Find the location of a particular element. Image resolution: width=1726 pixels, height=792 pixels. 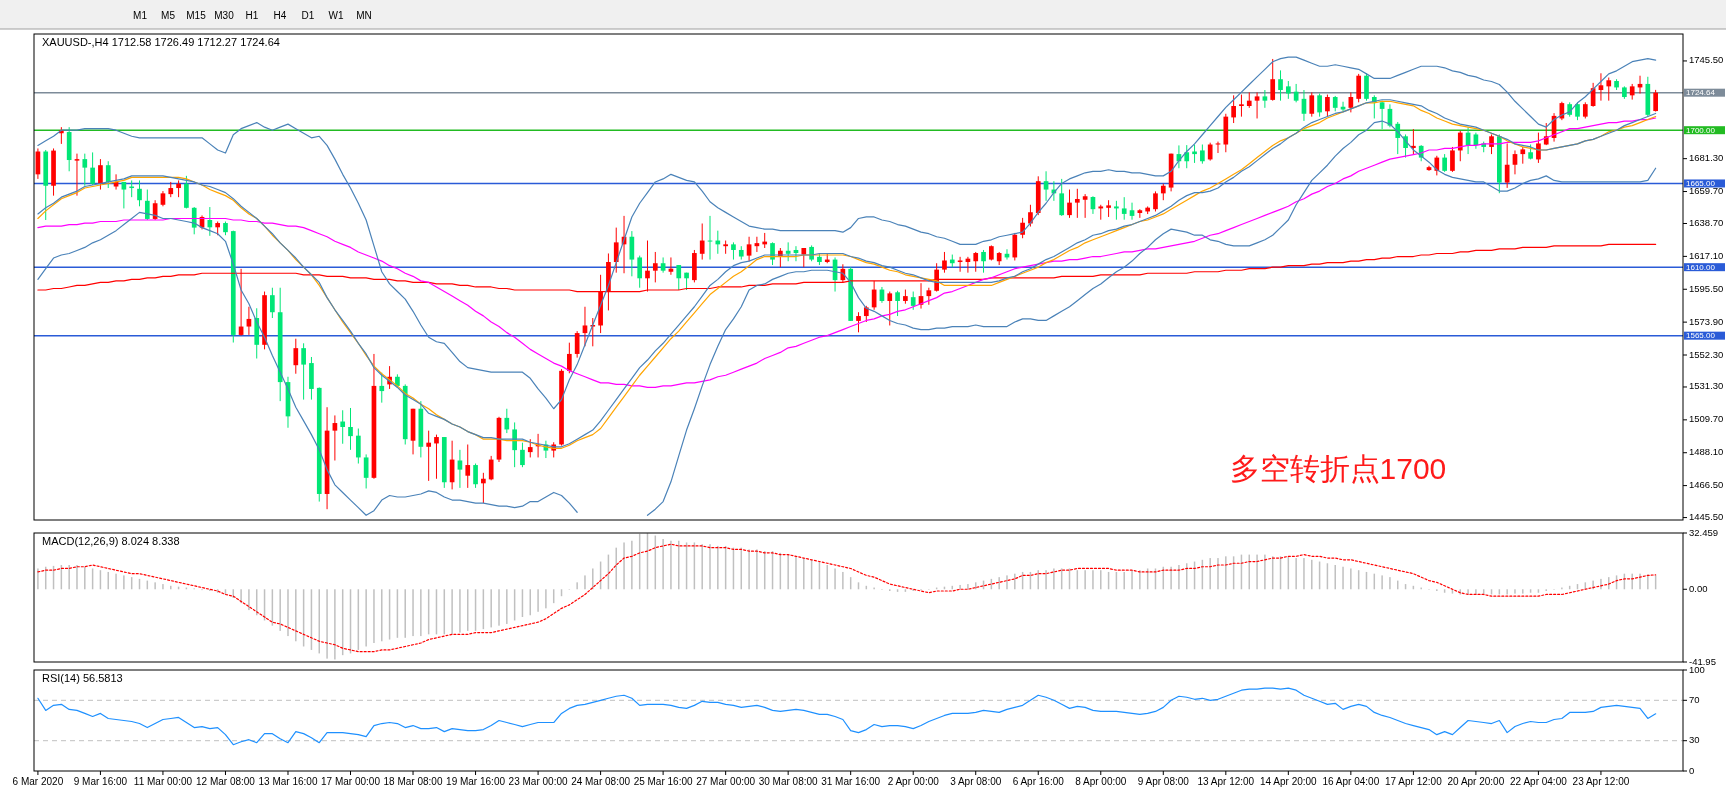

x-tick-label: 13 Mar 16:00 is located at coordinates (288, 781).